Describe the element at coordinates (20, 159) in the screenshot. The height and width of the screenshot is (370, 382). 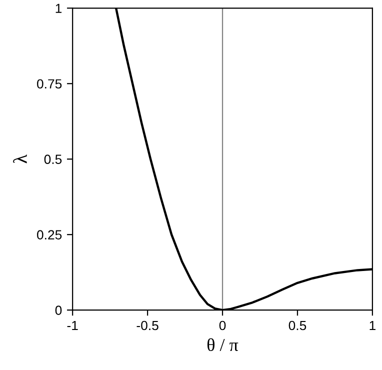
I see `y-axis-title: λ` at that location.